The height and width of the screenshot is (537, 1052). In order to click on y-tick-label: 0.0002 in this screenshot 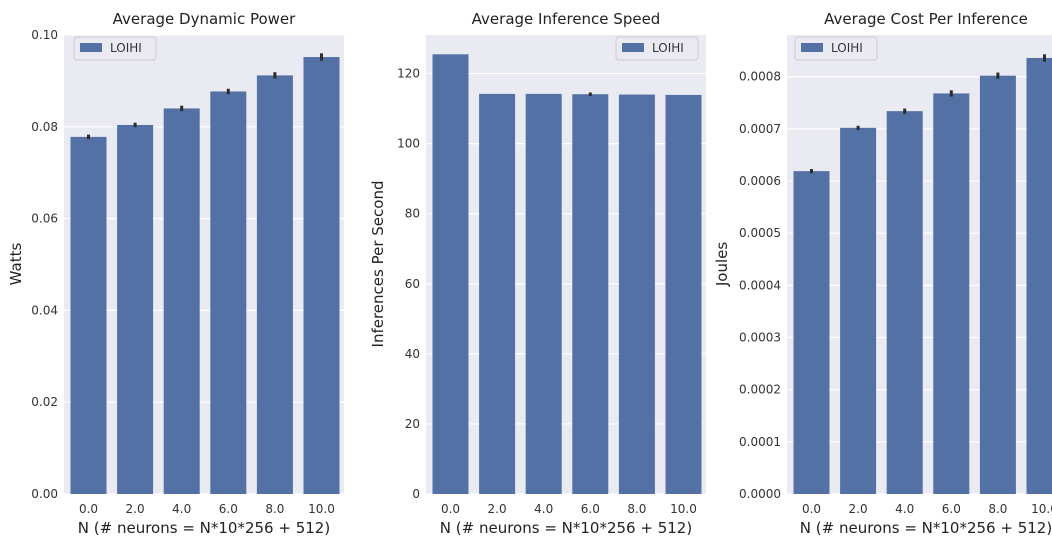, I will do `click(760, 390)`.